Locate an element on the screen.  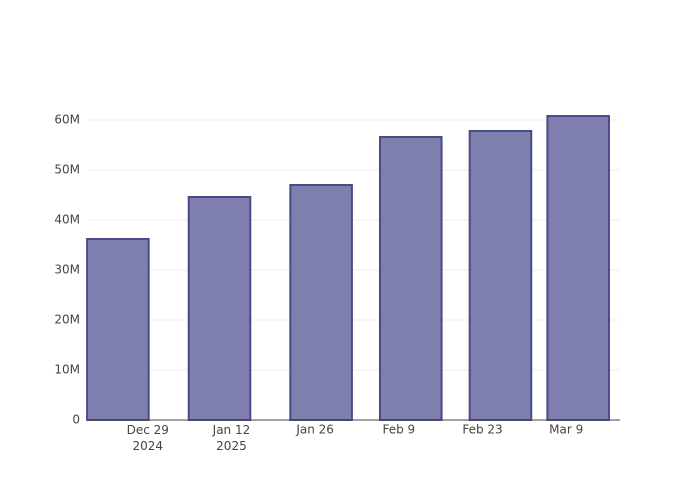
y-tick-label: 50M is located at coordinates (67, 170).